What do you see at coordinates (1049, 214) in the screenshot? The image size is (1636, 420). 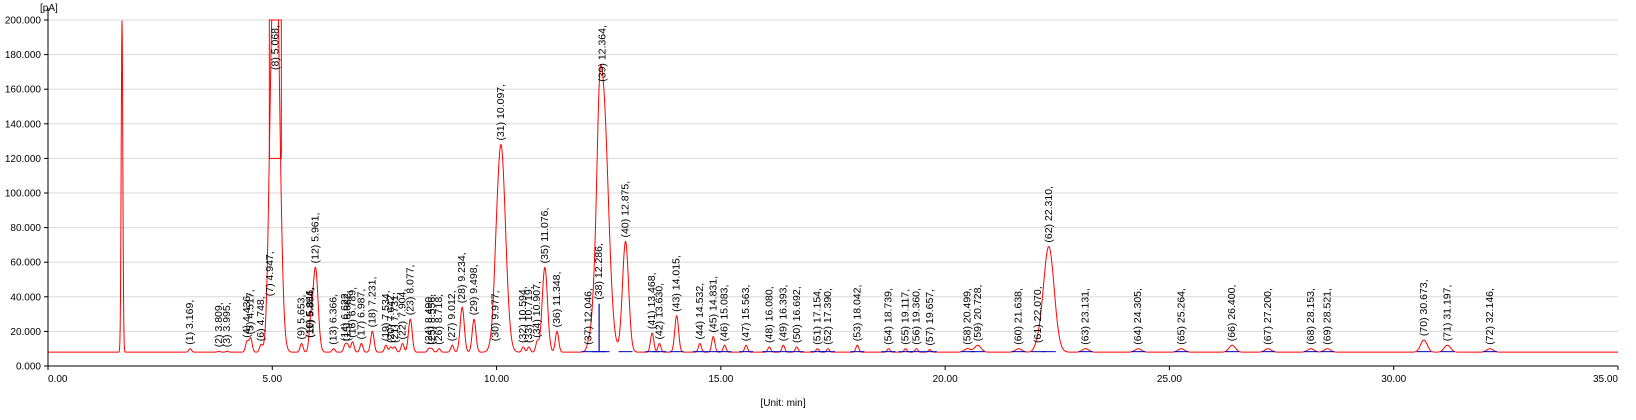 I see `peak-label: (62) 22.310,` at bounding box center [1049, 214].